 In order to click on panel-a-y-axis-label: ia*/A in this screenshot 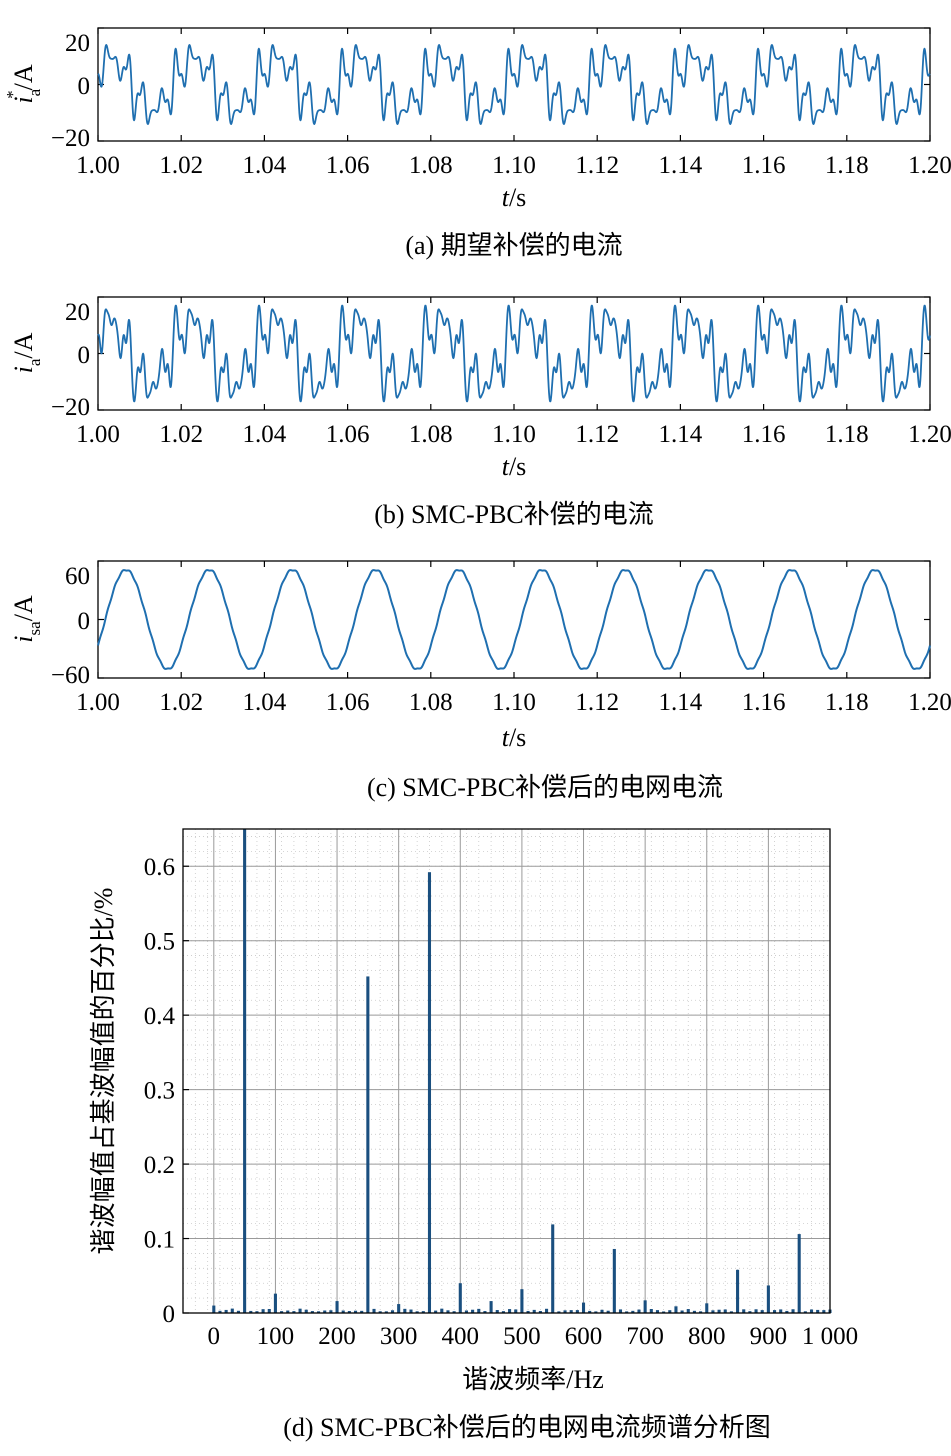, I will do `click(23, 84)`.